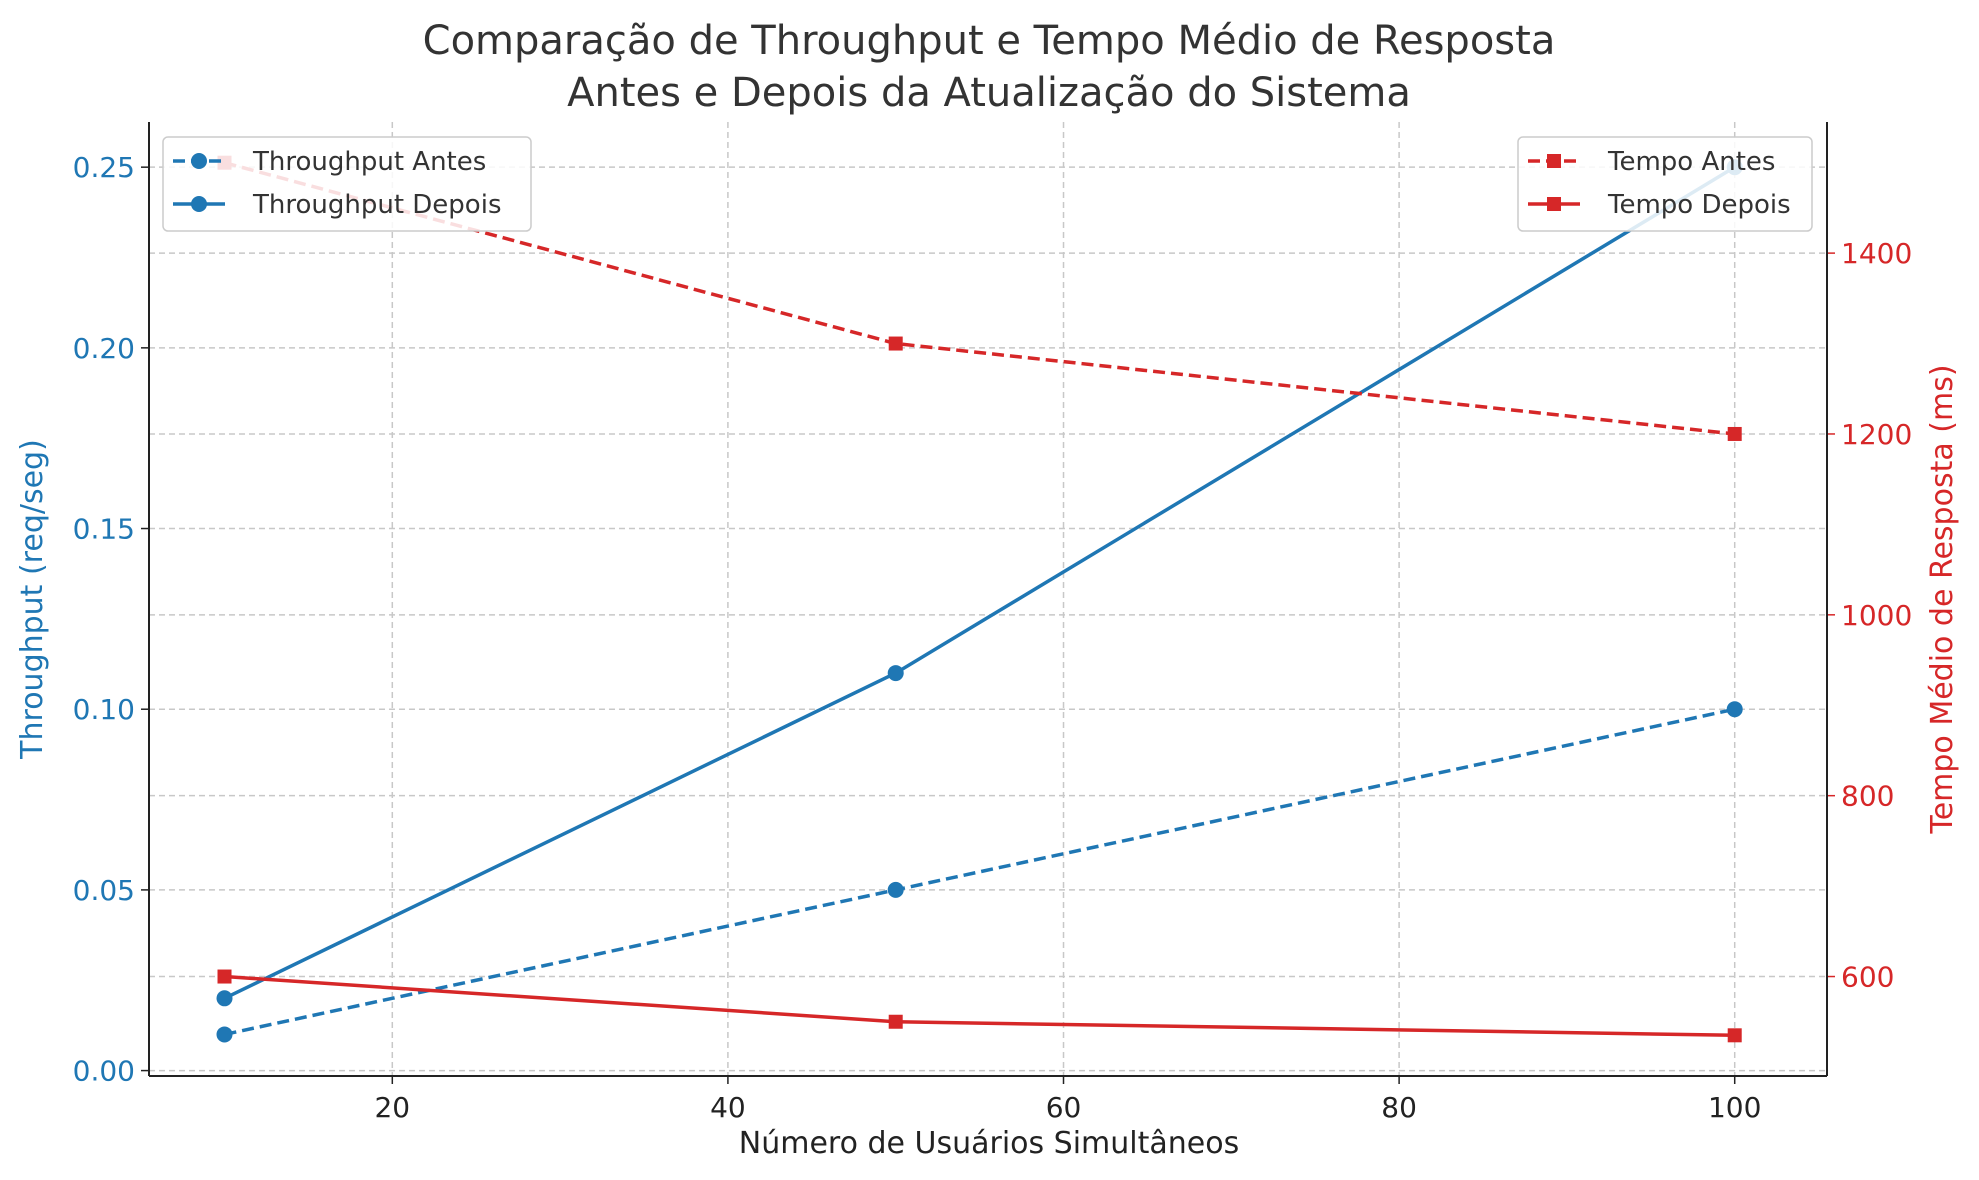 This screenshot has height=1180, width=1979. I want to click on x-tick-label: 100, so click(1734, 1107).